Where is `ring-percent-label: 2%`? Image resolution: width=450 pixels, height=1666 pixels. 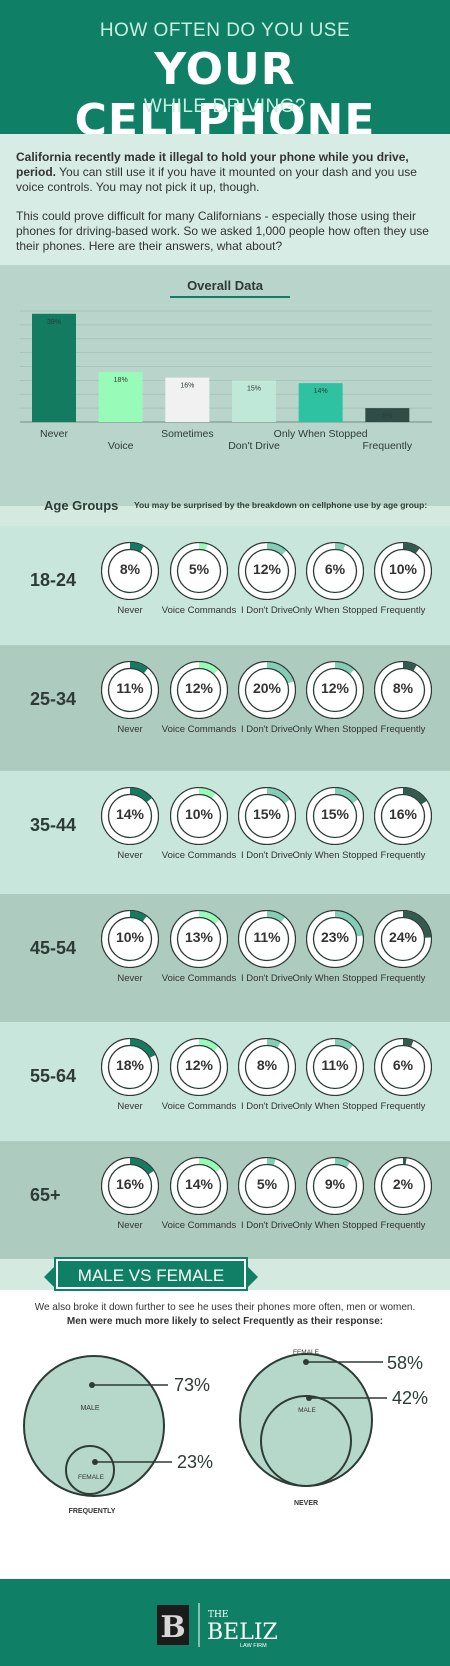 ring-percent-label: 2% is located at coordinates (403, 1184).